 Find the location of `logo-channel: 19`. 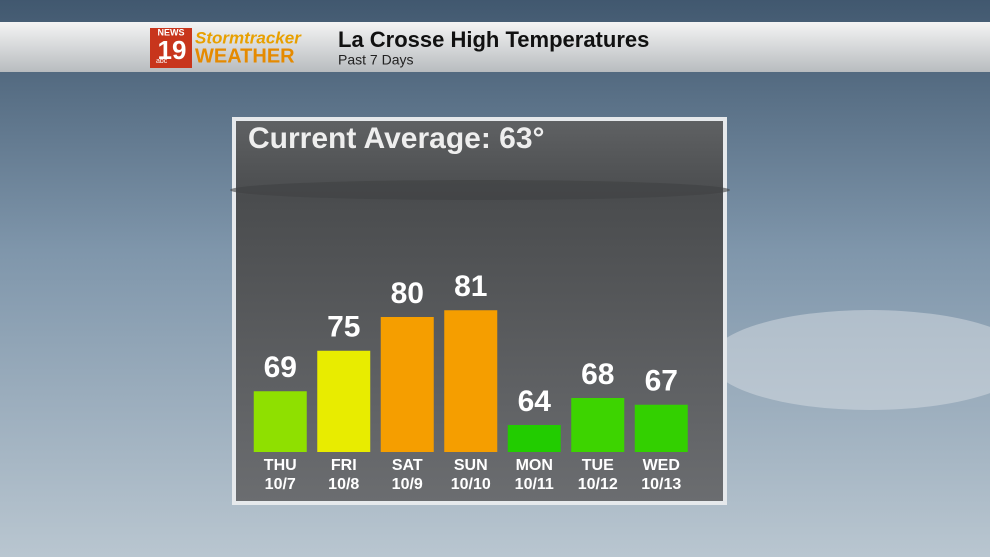

logo-channel: 19 is located at coordinates (172, 50).